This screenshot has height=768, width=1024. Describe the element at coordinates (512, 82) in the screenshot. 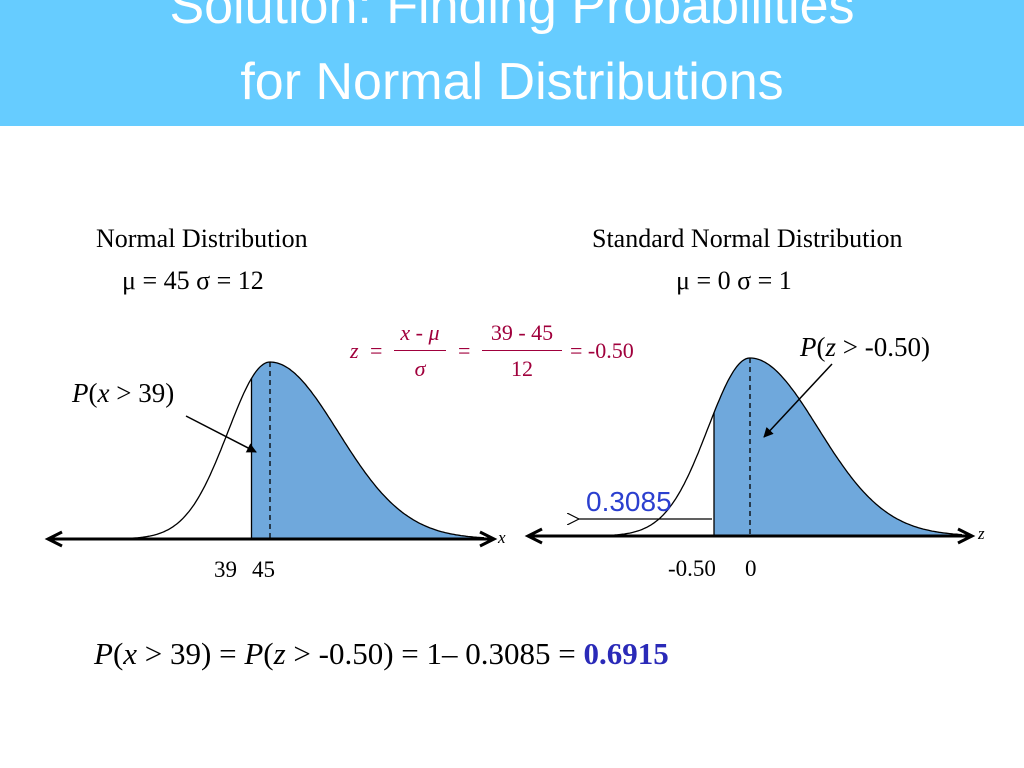

I see `title-line-2: for Normal Distributions` at that location.